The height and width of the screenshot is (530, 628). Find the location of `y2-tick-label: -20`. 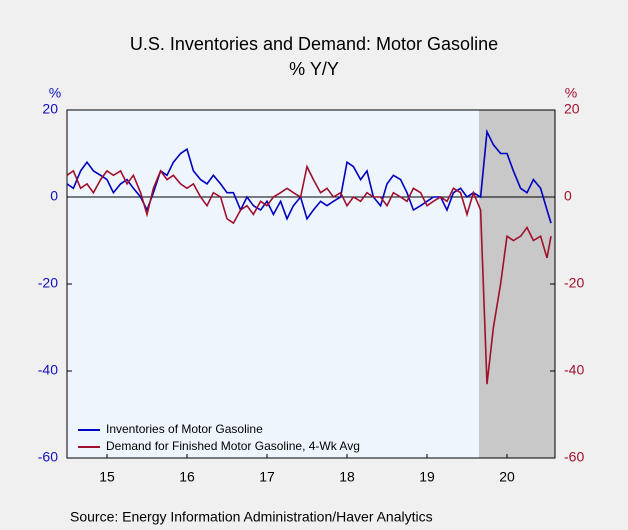

y2-tick-label: -20 is located at coordinates (574, 283).